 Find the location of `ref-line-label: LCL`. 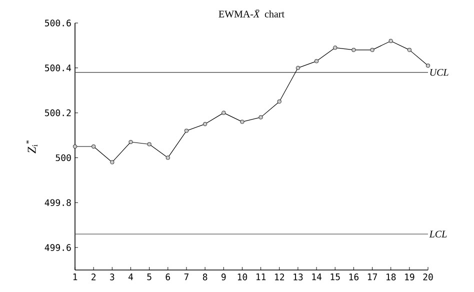

ref-line-label: LCL is located at coordinates (438, 234).